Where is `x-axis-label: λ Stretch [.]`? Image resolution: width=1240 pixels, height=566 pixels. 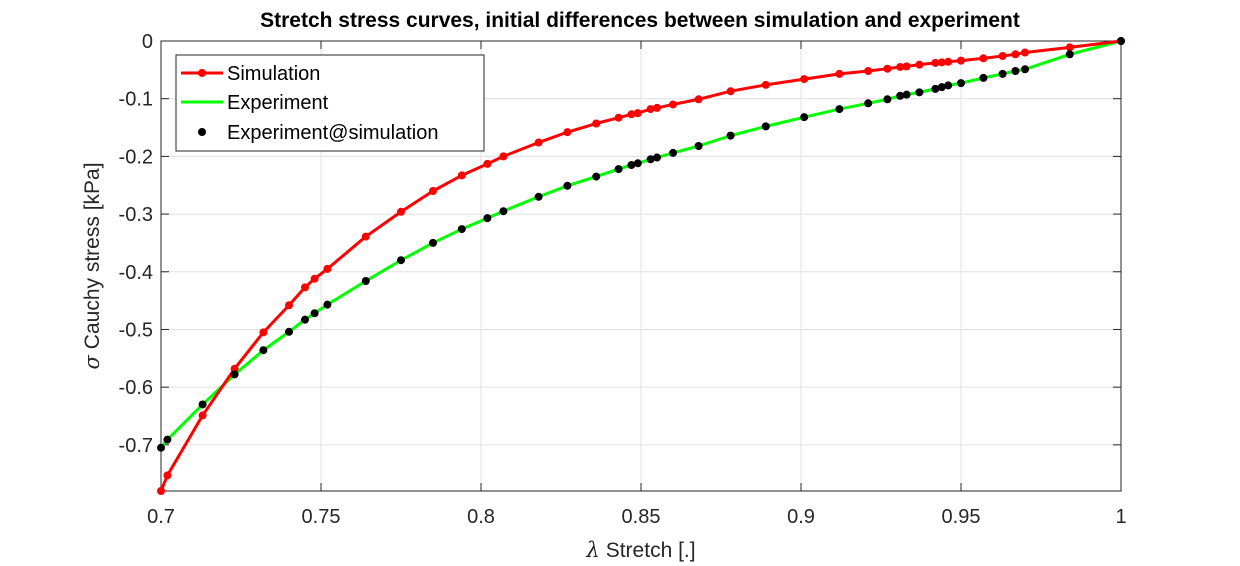 x-axis-label: λ Stretch [.] is located at coordinates (640, 550).